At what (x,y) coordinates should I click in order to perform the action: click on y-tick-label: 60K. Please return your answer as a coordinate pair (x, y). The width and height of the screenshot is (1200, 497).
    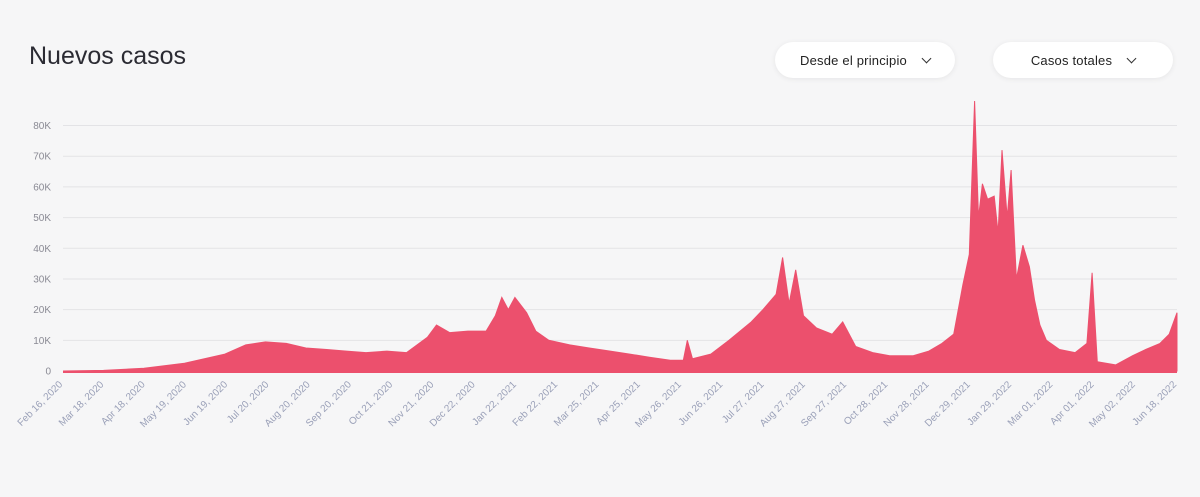
    Looking at the image, I should click on (42, 187).